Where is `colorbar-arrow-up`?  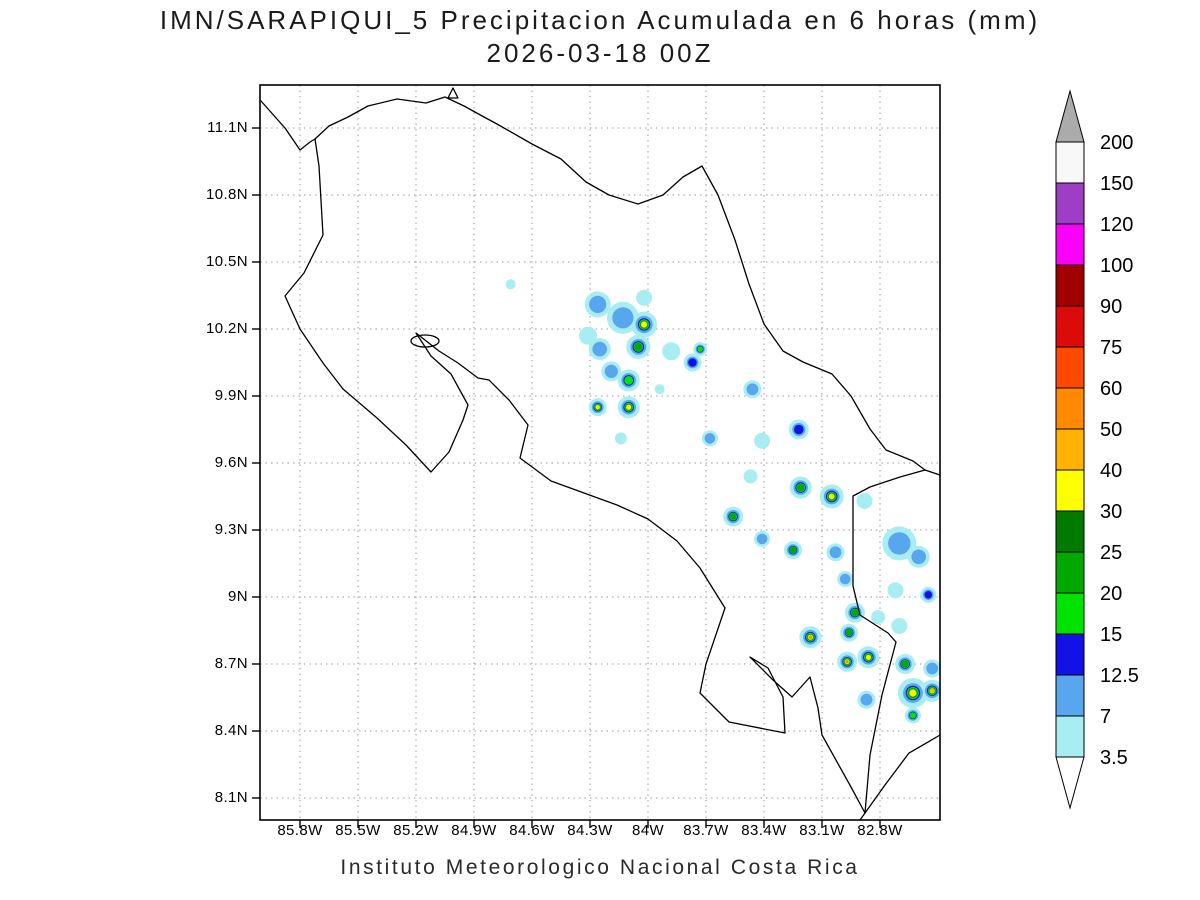
colorbar-arrow-up is located at coordinates (1070, 116).